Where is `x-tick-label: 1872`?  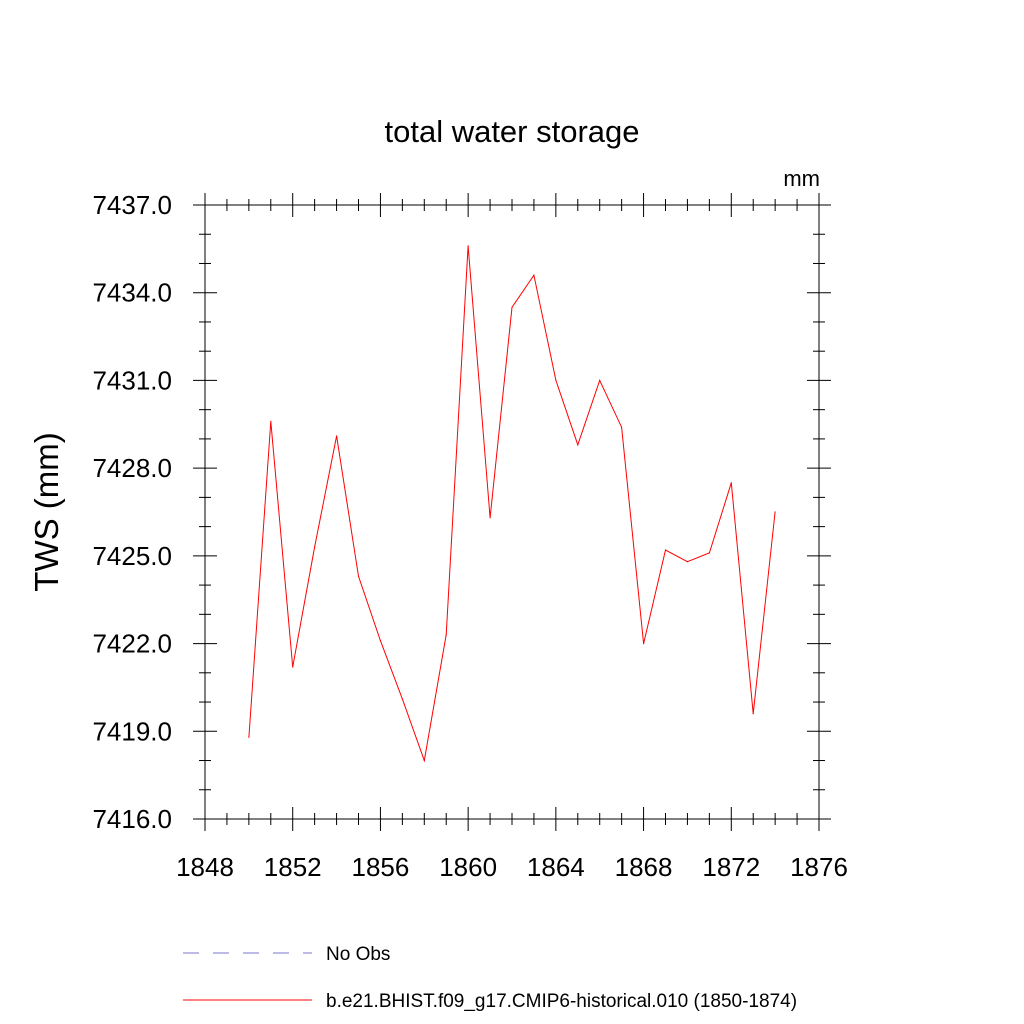
x-tick-label: 1872 is located at coordinates (731, 867).